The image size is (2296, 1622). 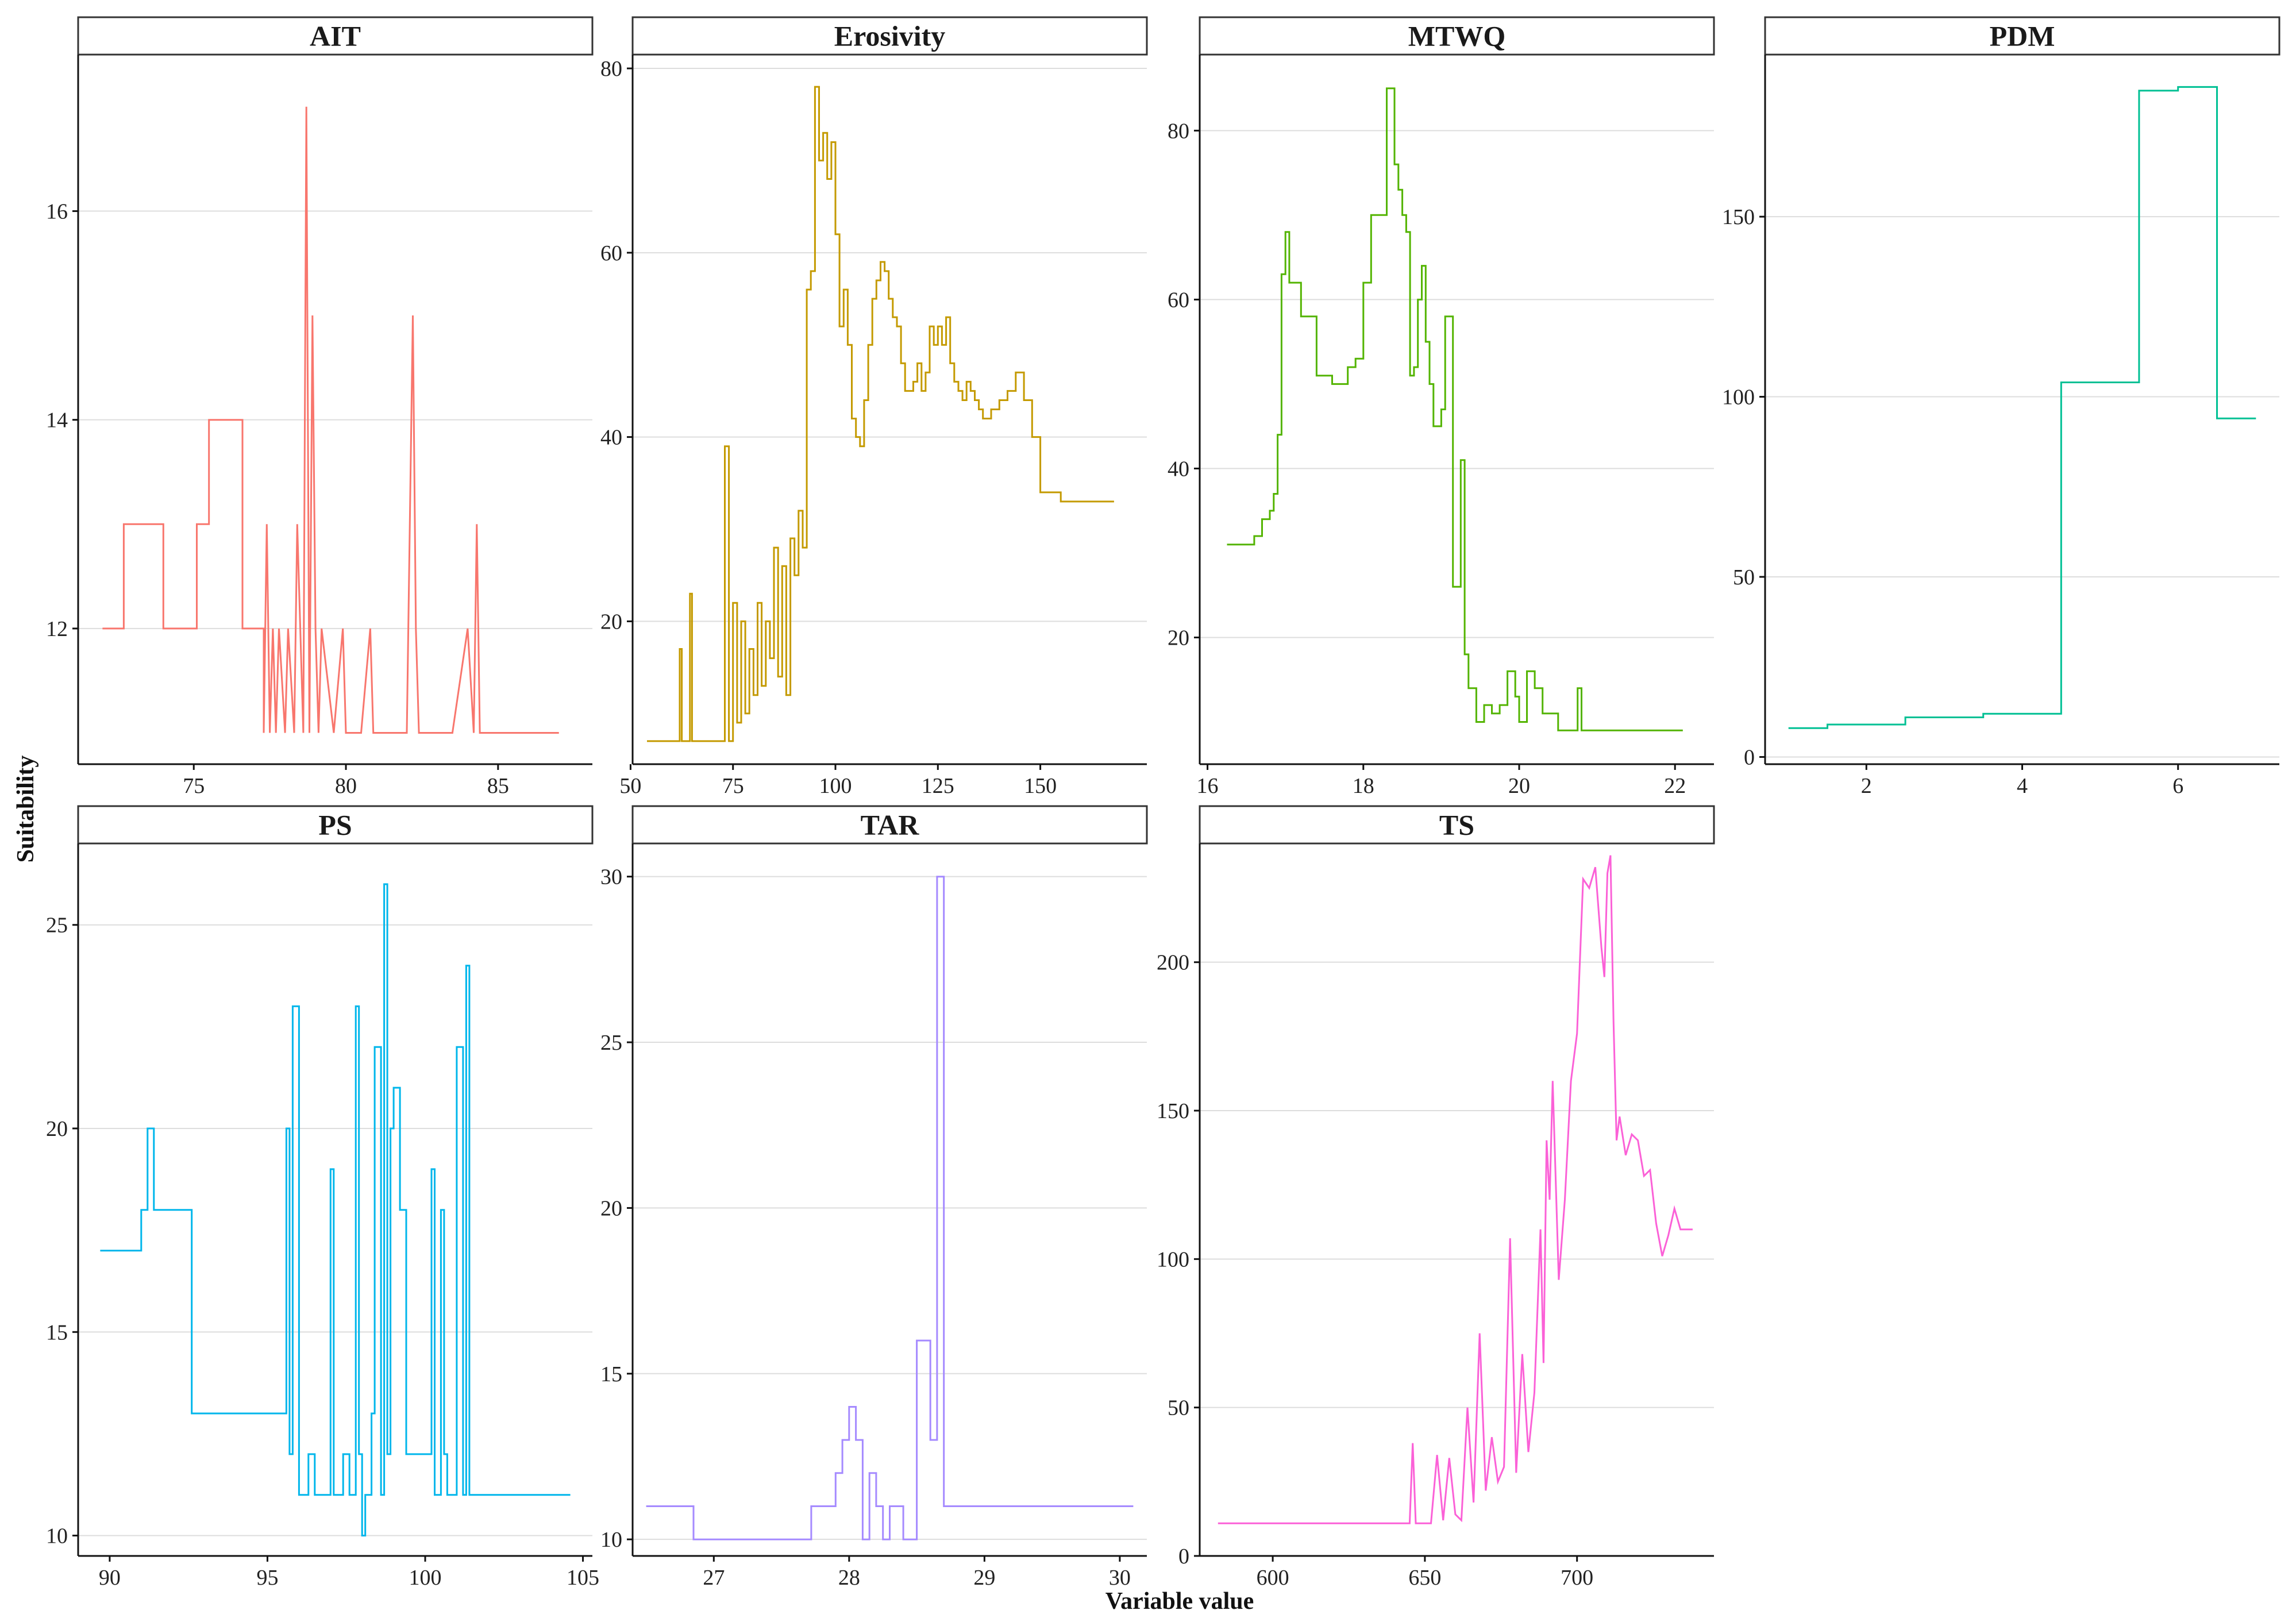 I want to click on x-axis-title: Variable value, so click(x=1179, y=1601).